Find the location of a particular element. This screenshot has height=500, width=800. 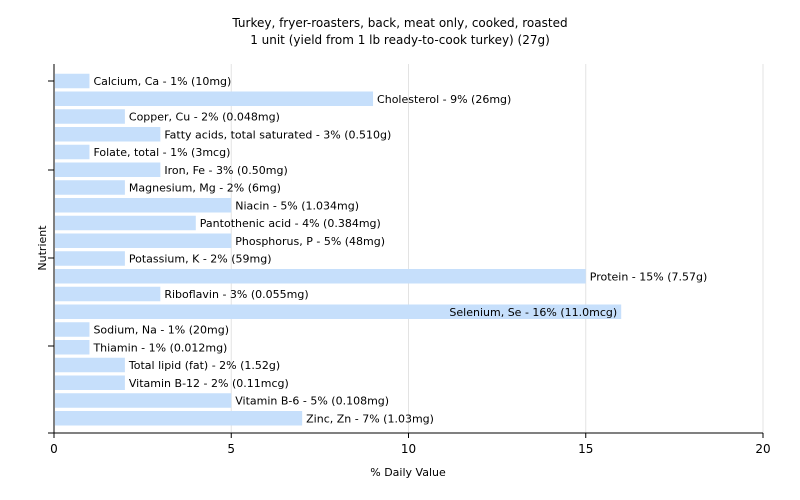

bar-label: Magnesium, Mg - 2% (6mg) is located at coordinates (205, 188).